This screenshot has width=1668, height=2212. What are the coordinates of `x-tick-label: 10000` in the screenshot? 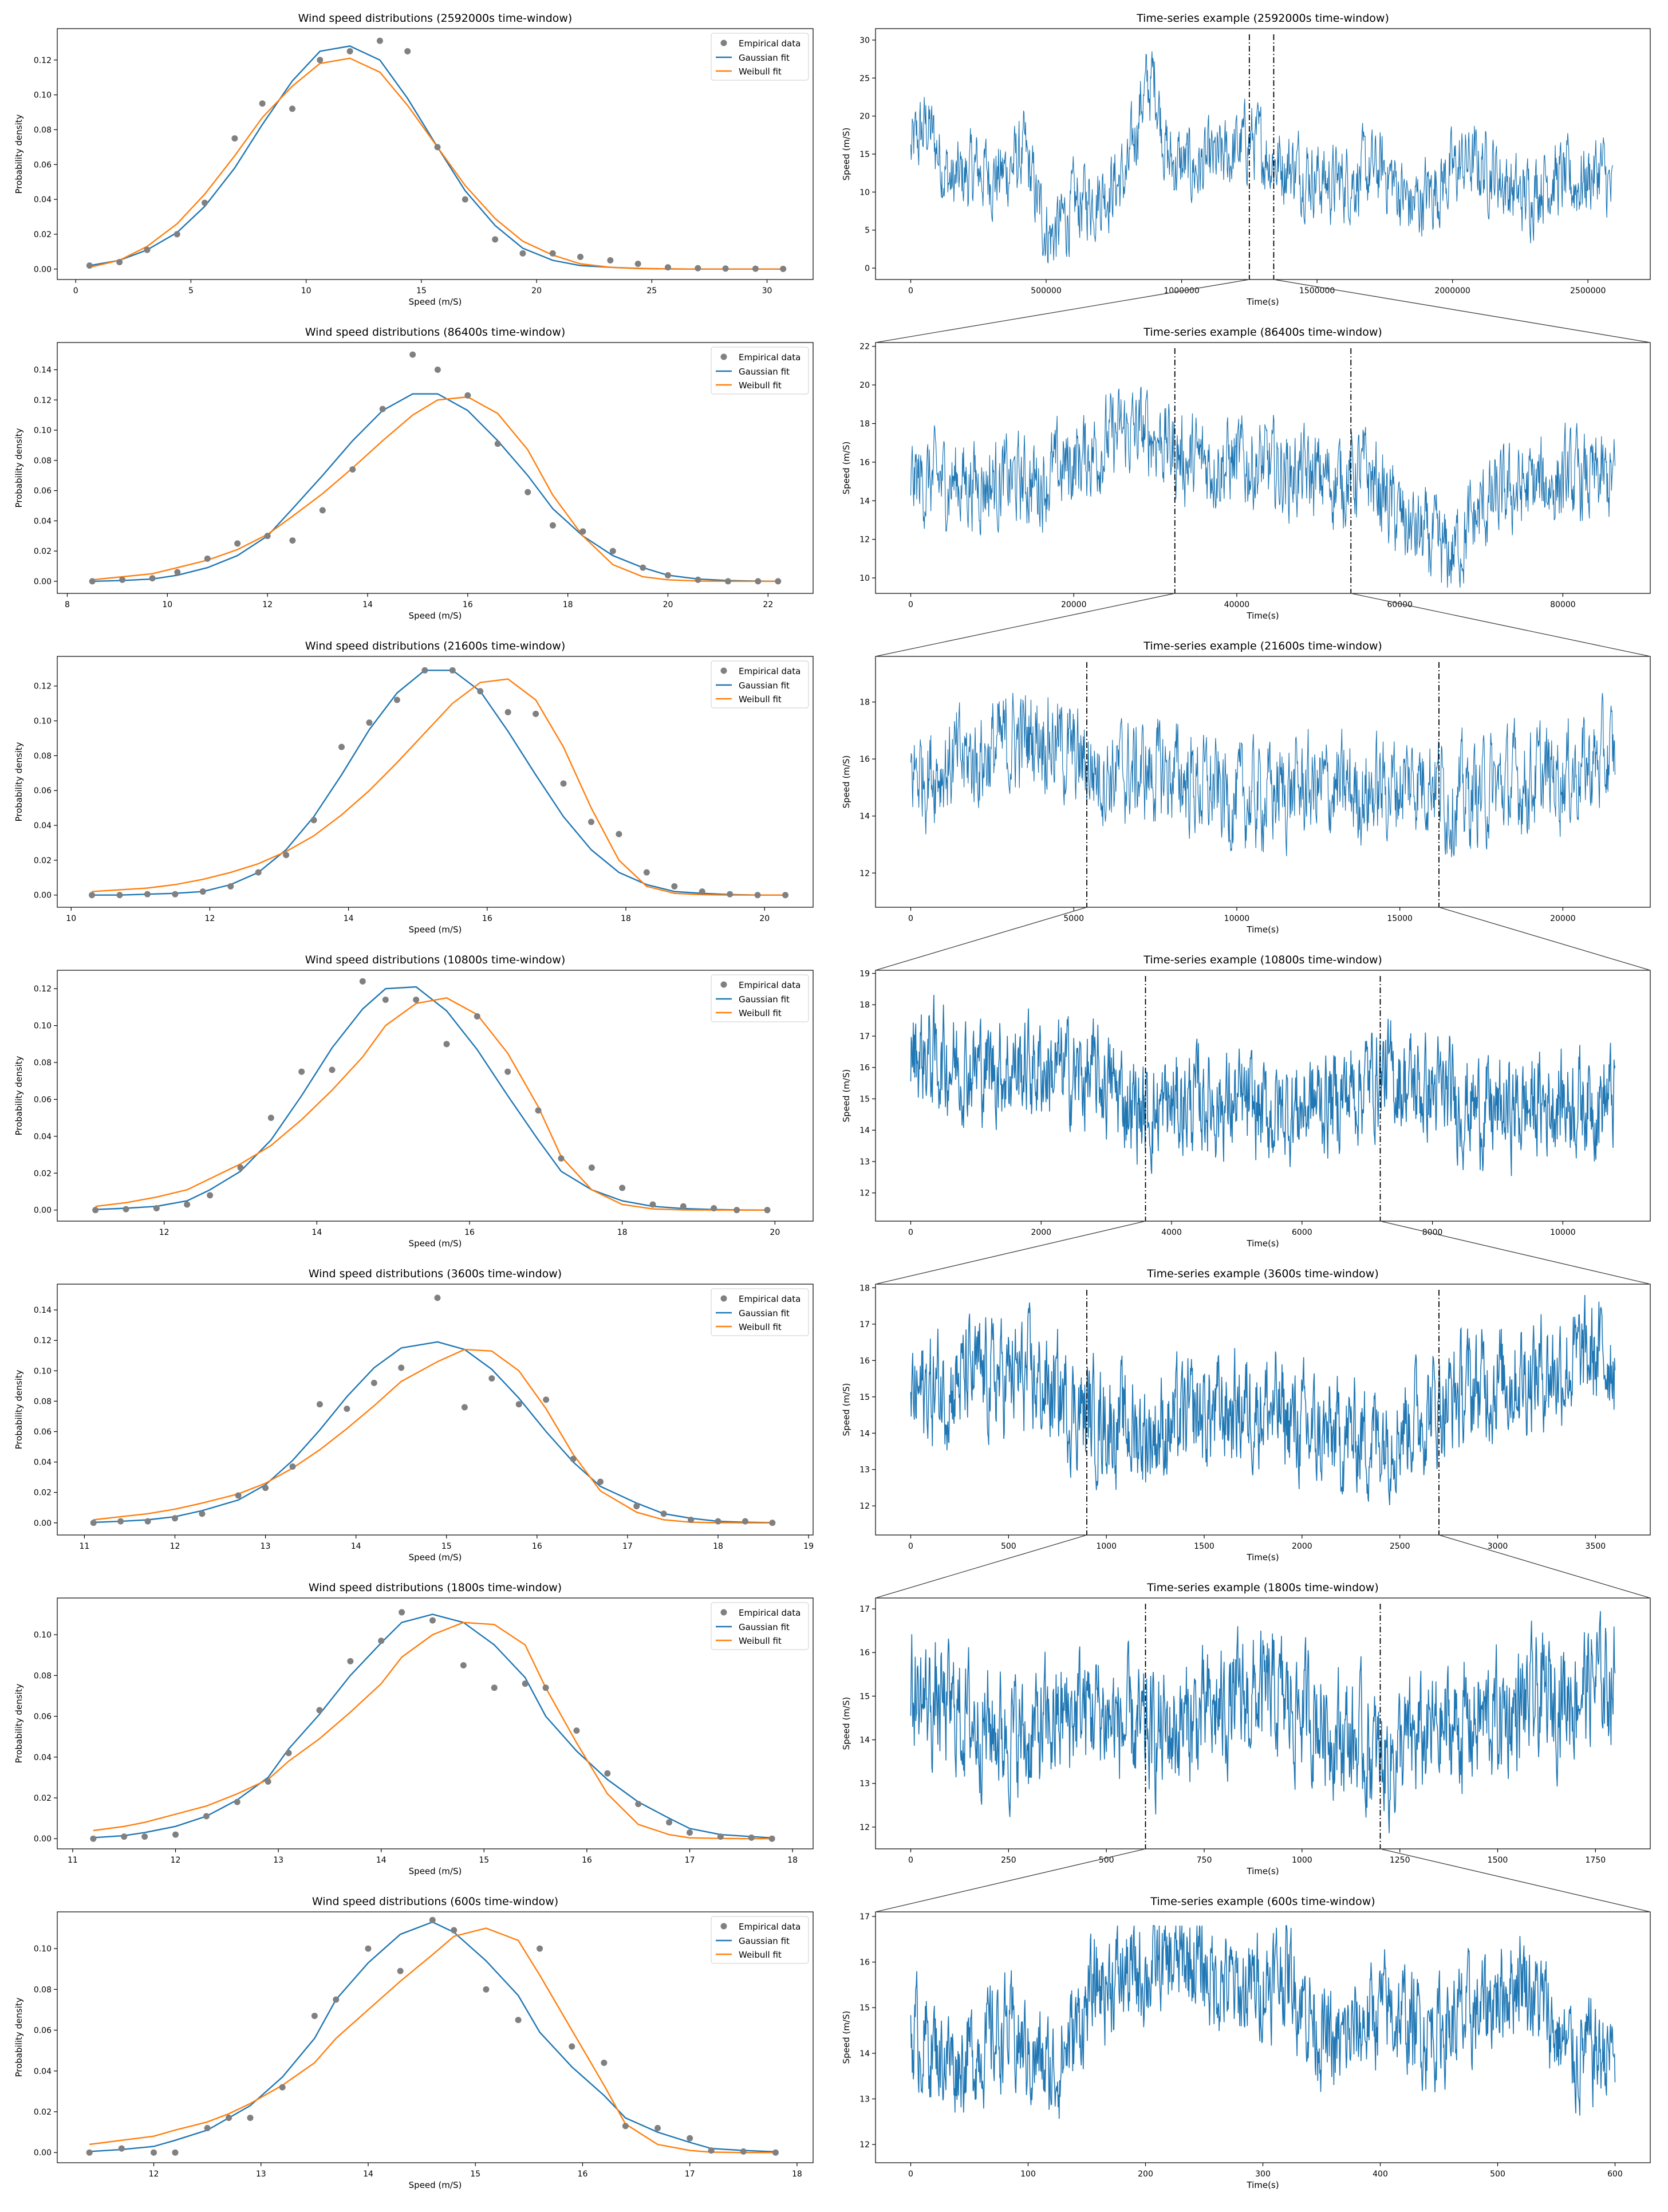 It's located at (1563, 1233).